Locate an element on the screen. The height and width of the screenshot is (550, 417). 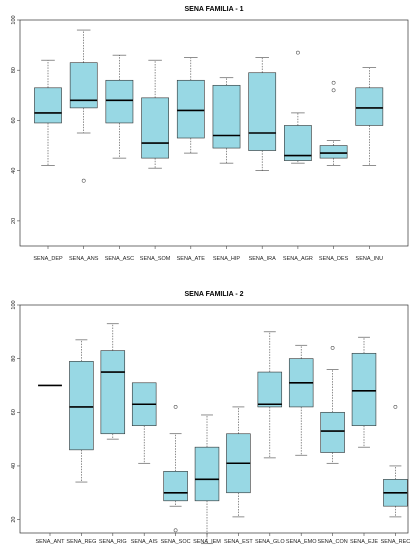
box-sena-emo: SENA_EMO is located at coordinates (301, 444).